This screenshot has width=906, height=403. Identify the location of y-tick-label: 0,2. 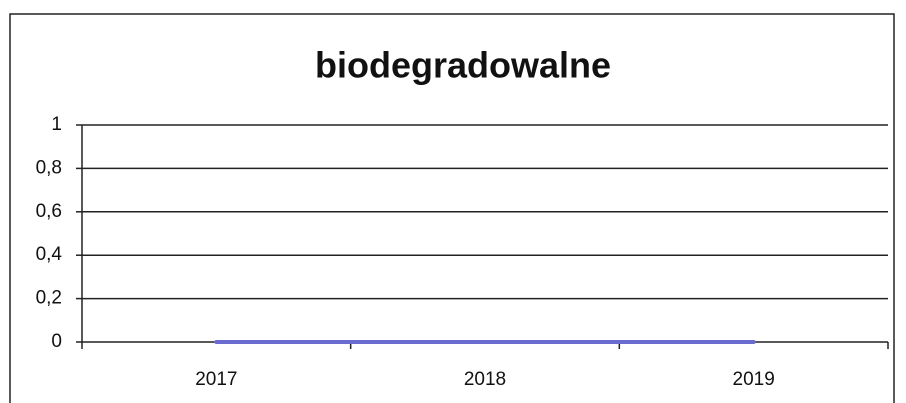
(49, 298).